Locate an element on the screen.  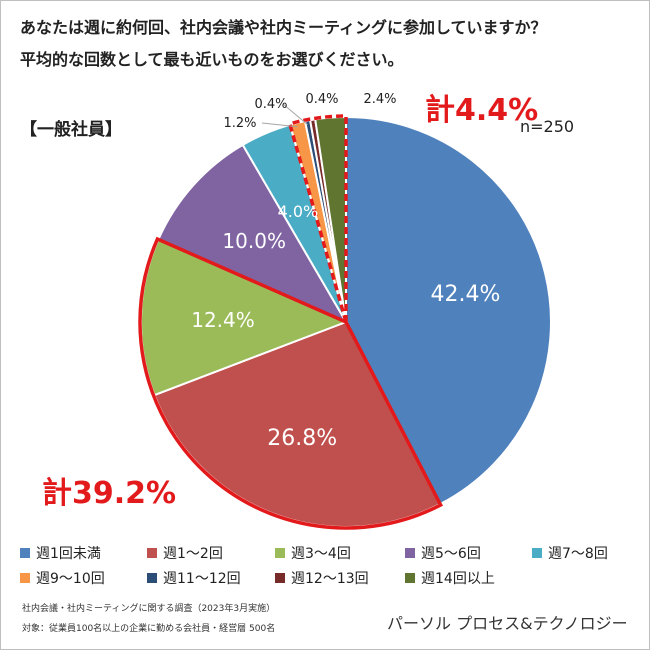
legend-label-3: 週3～4回 is located at coordinates (321, 554).